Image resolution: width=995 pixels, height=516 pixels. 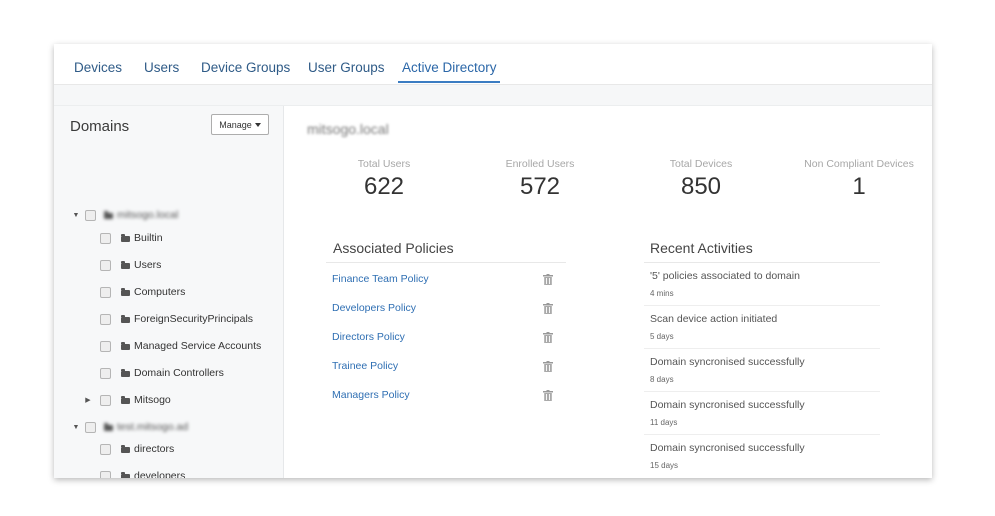 What do you see at coordinates (701, 186) in the screenshot?
I see `stat-value: 850` at bounding box center [701, 186].